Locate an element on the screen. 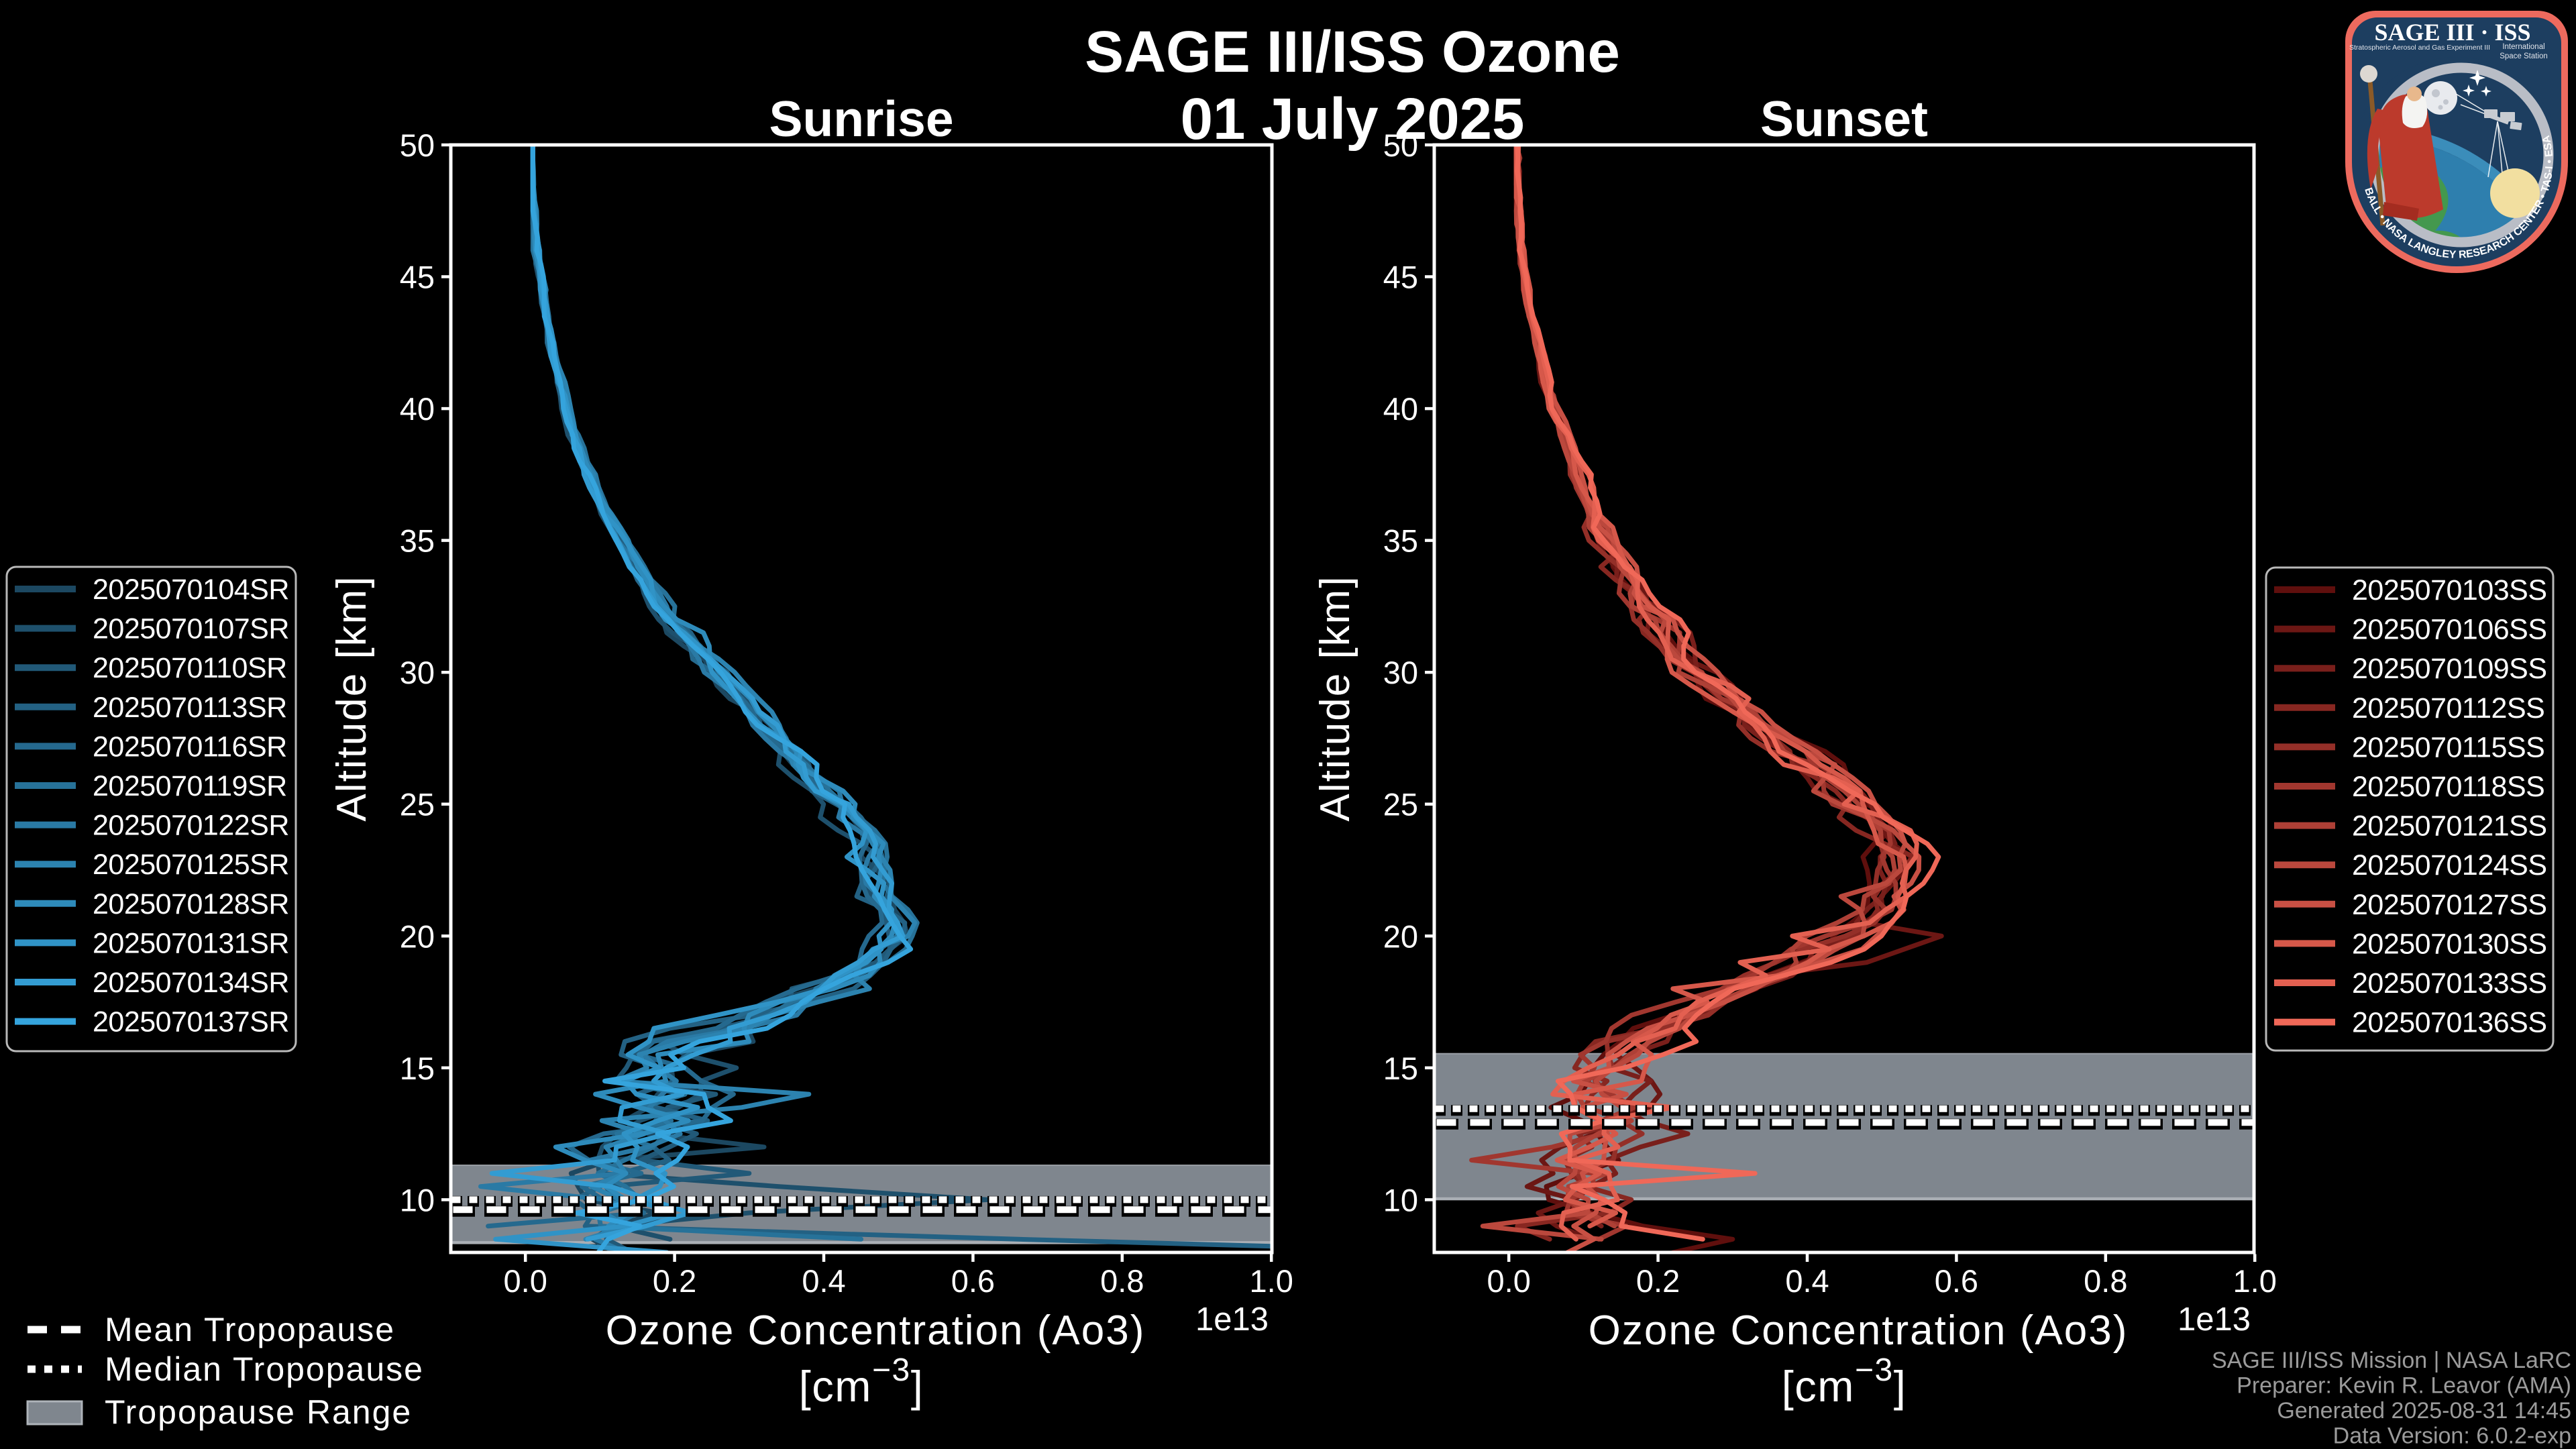 This screenshot has width=2576, height=1449. svg-text: Median Tropopause is located at coordinates (264, 1369).